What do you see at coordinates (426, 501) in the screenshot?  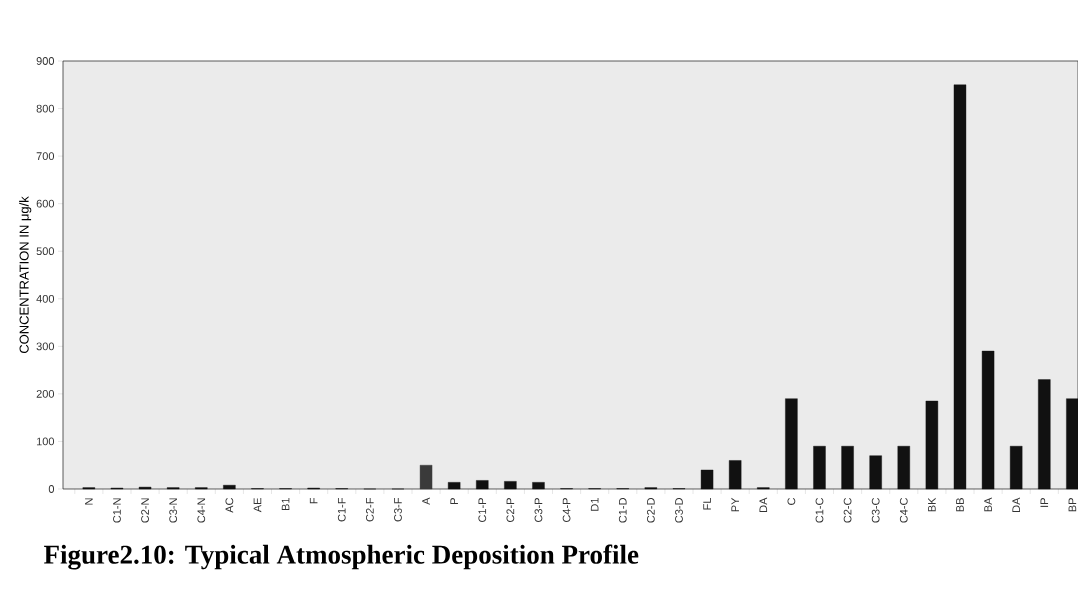 I see `x-tick-label: A` at bounding box center [426, 501].